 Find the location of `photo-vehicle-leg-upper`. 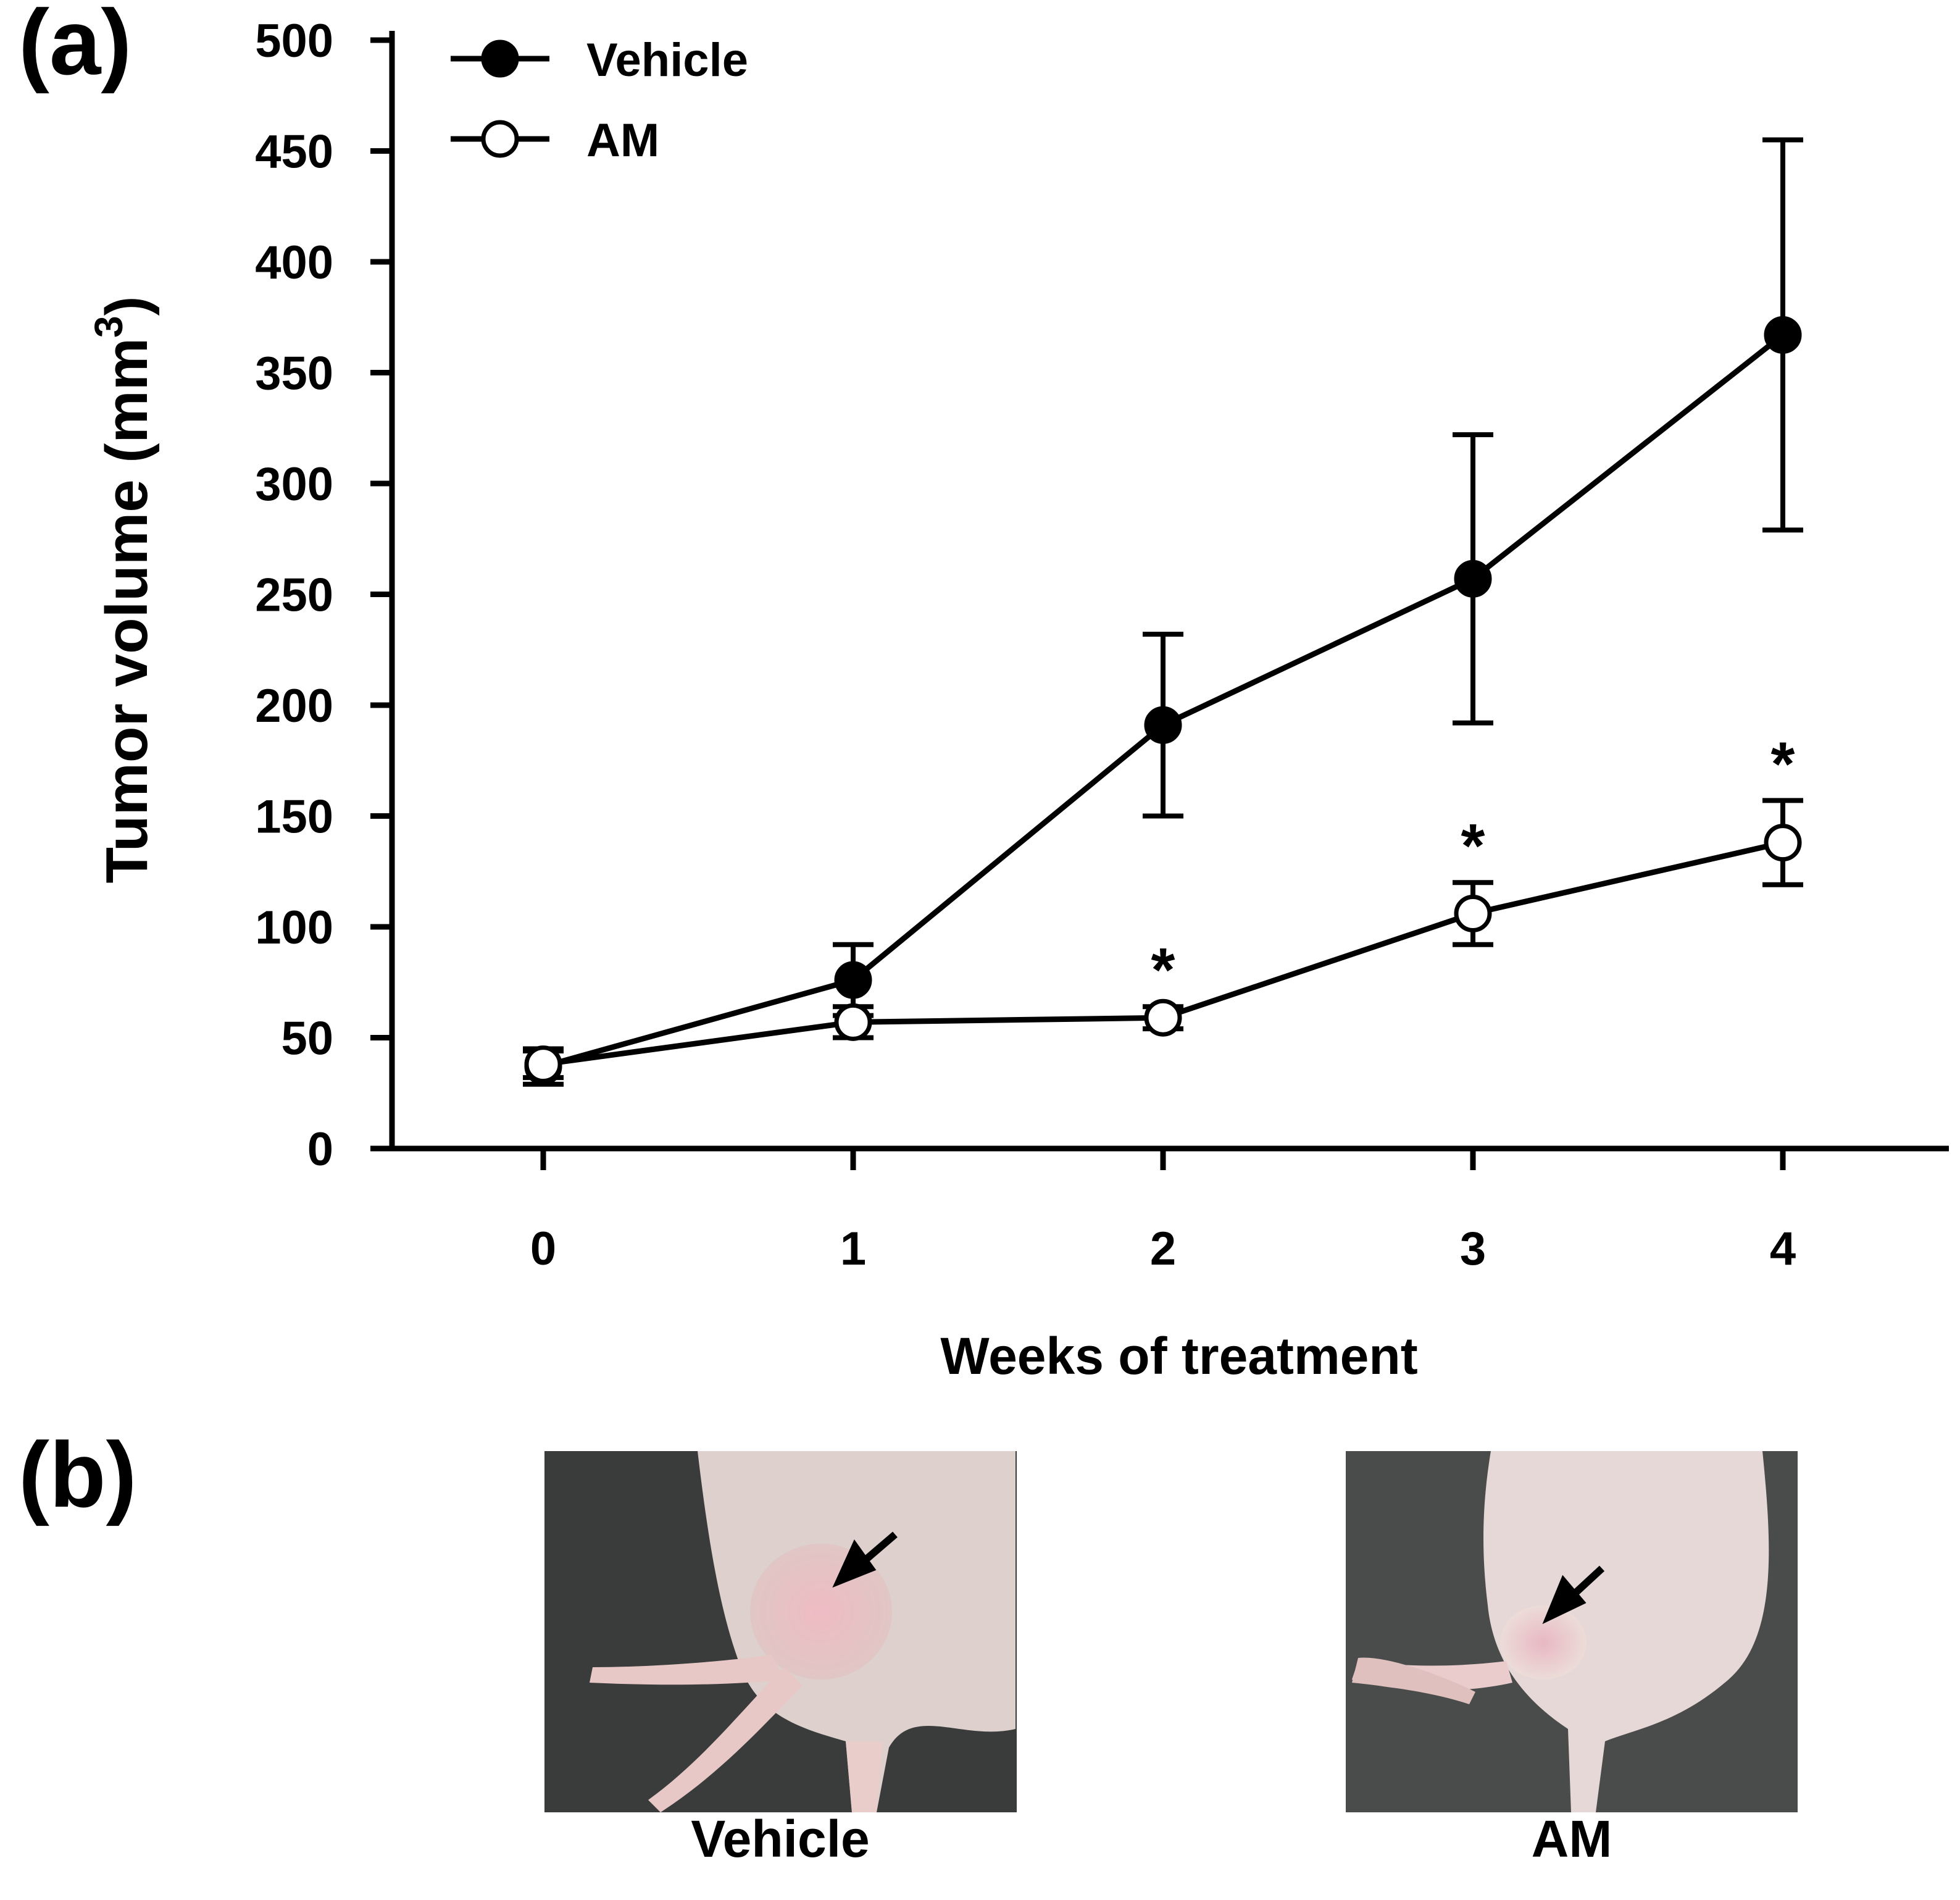

photo-vehicle-leg-upper is located at coordinates (687, 1670).